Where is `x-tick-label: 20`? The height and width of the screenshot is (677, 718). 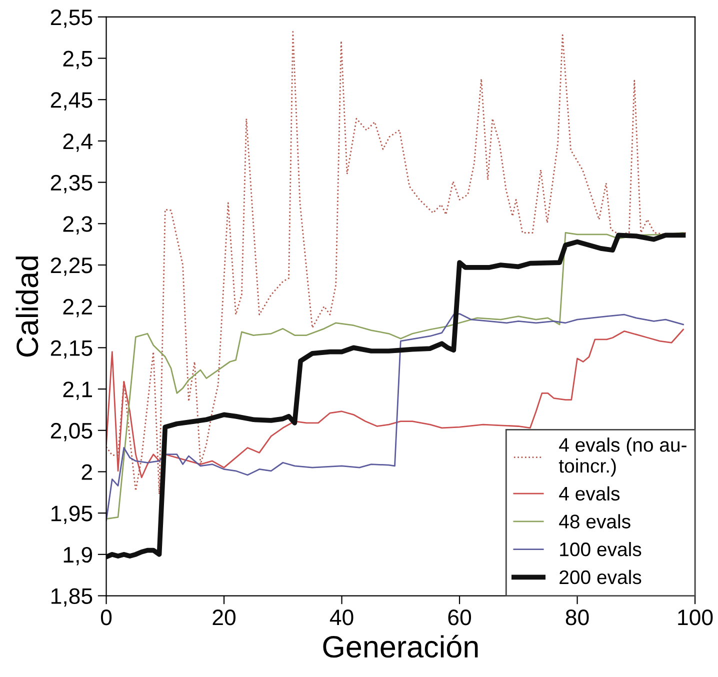 x-tick-label: 20 is located at coordinates (224, 618).